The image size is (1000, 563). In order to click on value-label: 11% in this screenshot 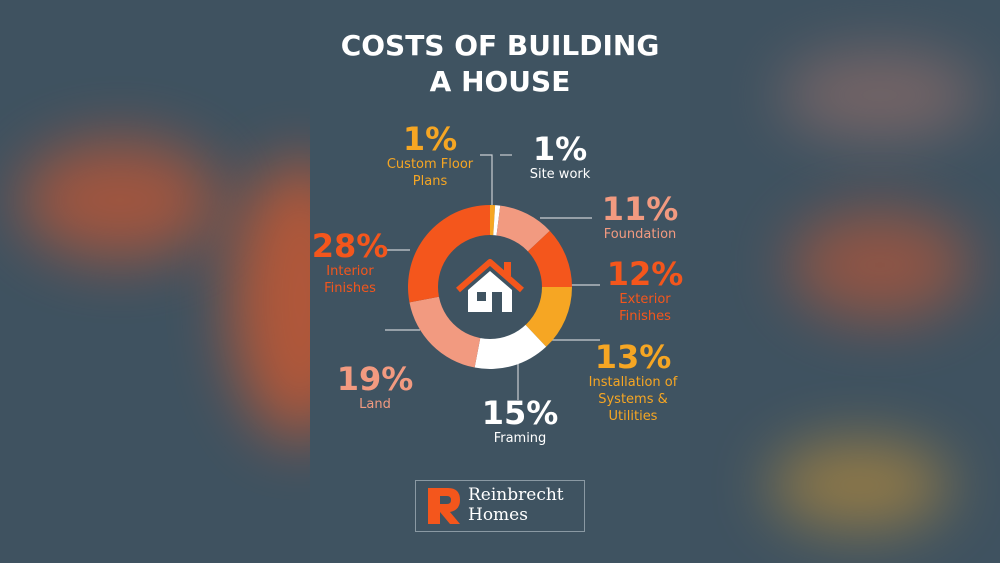, I will do `click(640, 209)`.